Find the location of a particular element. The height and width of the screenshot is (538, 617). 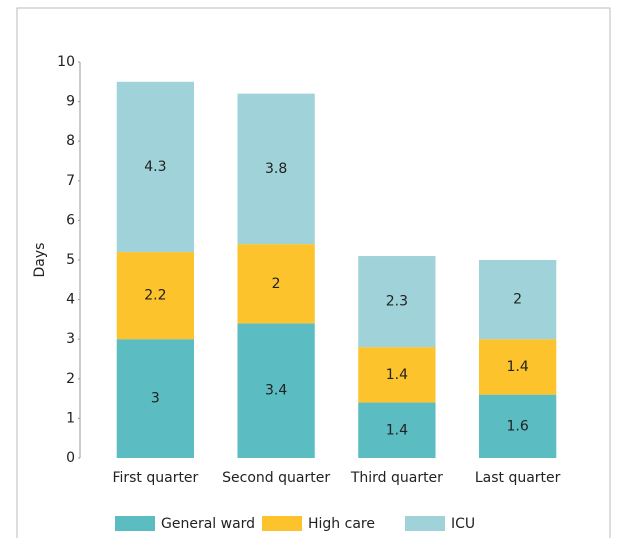

y-tick-label: 7 is located at coordinates (70, 181).